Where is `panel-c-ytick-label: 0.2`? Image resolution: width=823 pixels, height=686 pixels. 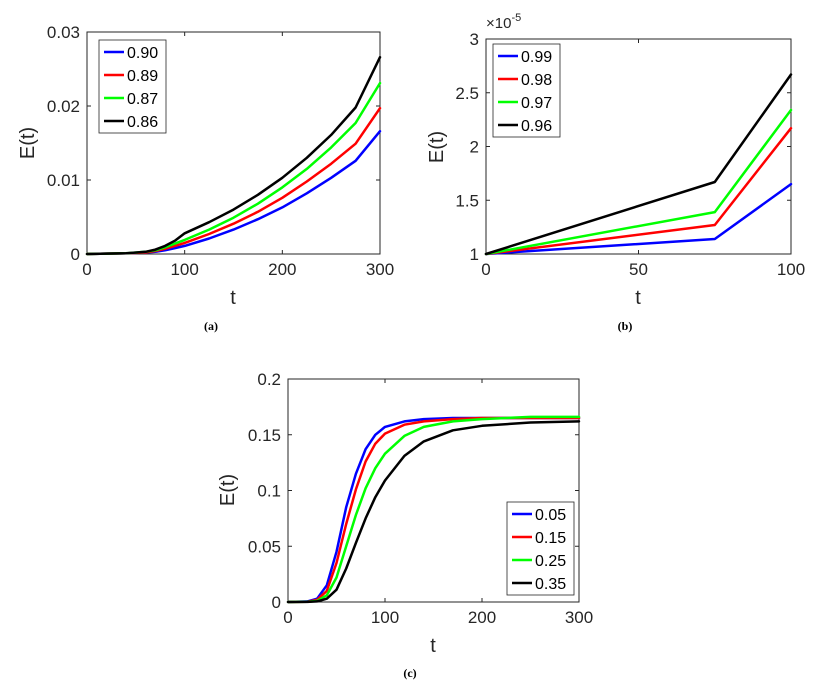
panel-c-ytick-label: 0.2 is located at coordinates (269, 379).